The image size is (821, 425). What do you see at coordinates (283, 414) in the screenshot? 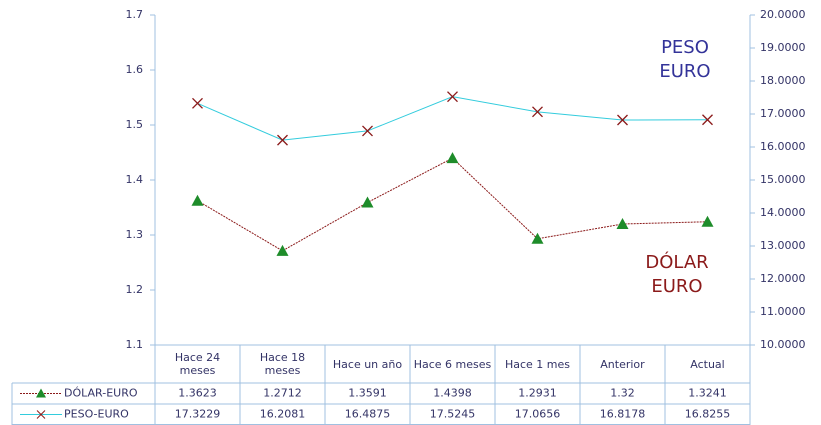
I see `table-value: 16.2081` at bounding box center [283, 414].